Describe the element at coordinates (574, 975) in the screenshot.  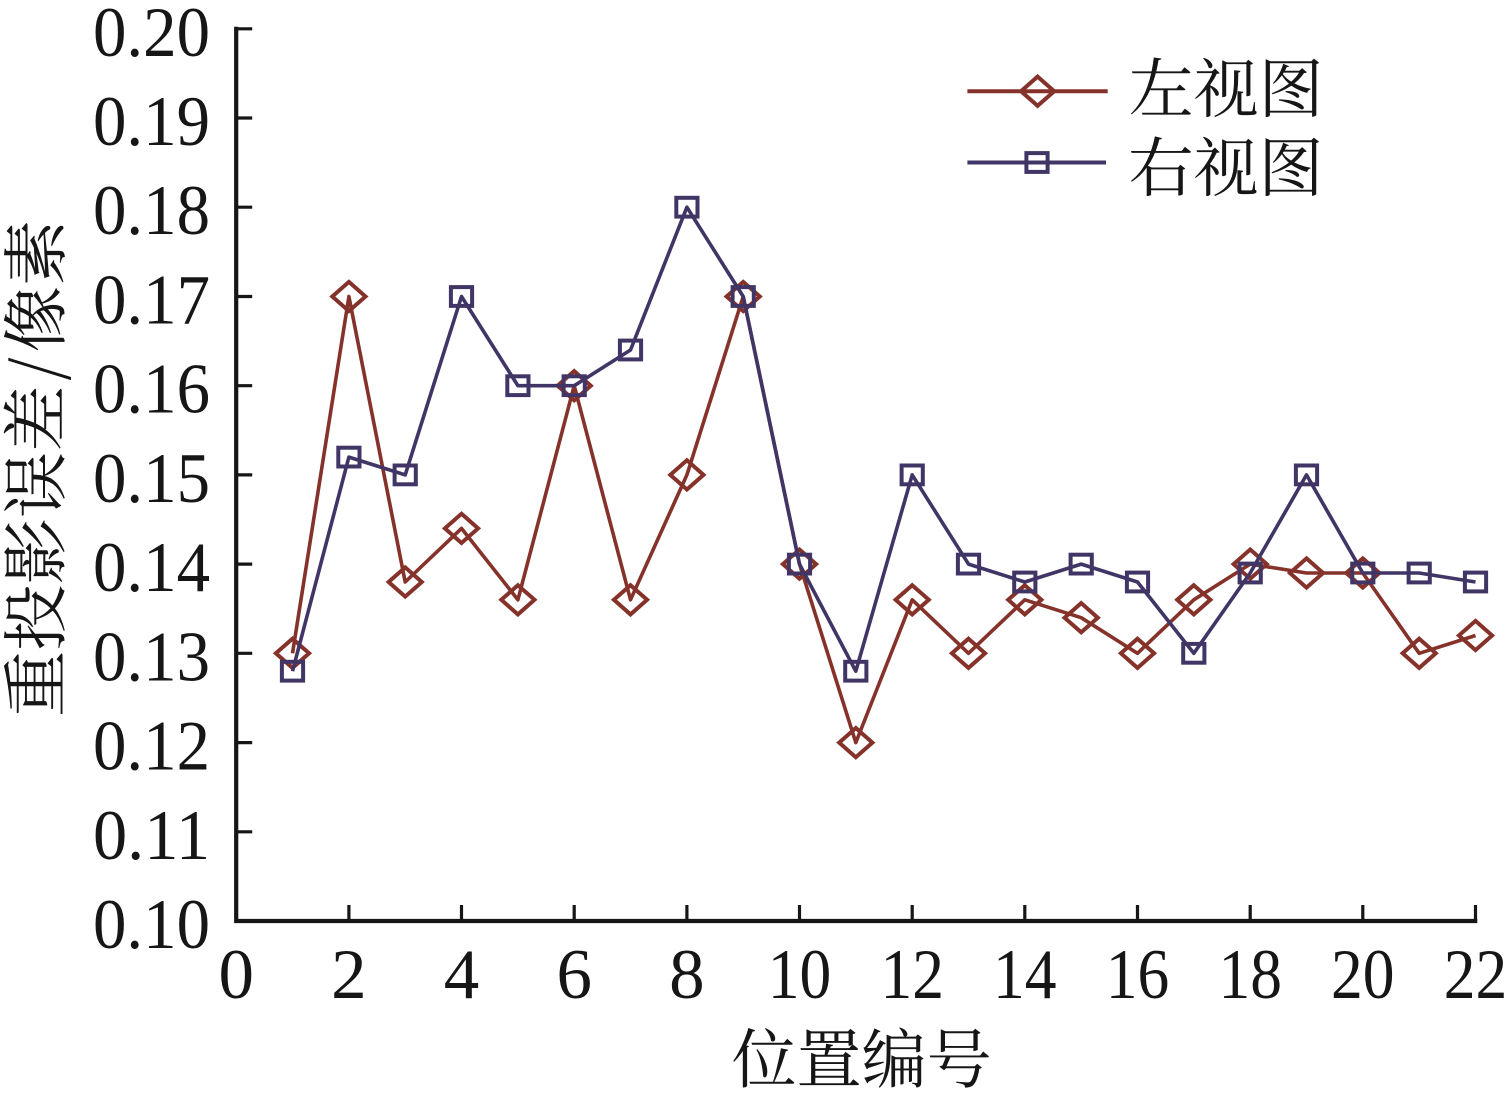
I see `svg-text: 6` at that location.